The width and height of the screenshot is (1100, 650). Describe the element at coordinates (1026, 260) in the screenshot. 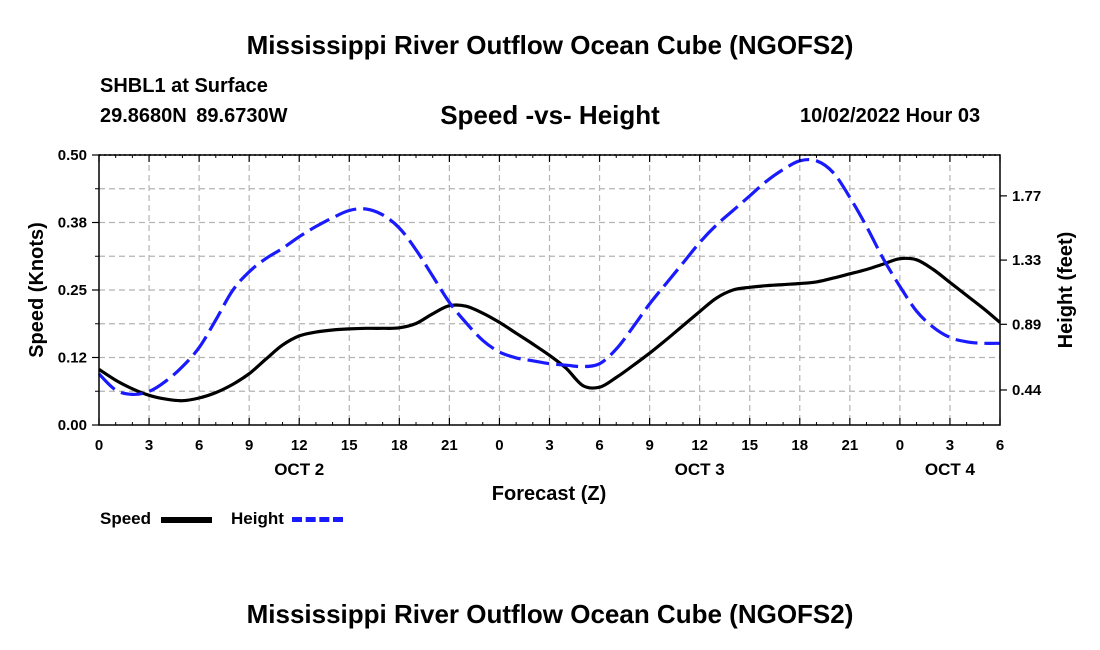

I see `y2-tick-label: 1.33` at that location.